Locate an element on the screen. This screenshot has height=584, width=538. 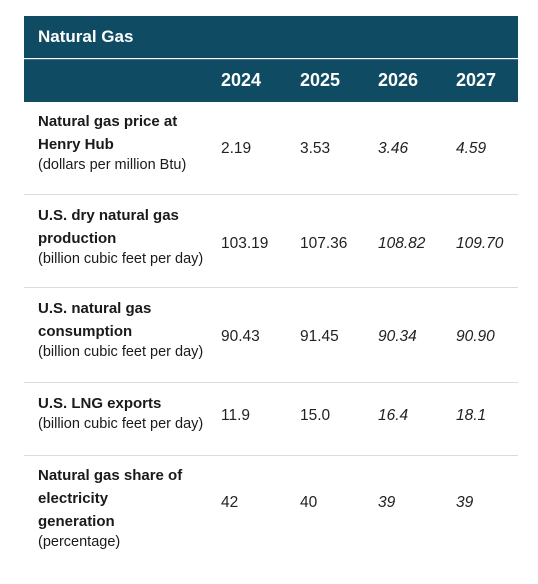
row-label: U.S. natural gas consumption is located at coordinates (95, 320).